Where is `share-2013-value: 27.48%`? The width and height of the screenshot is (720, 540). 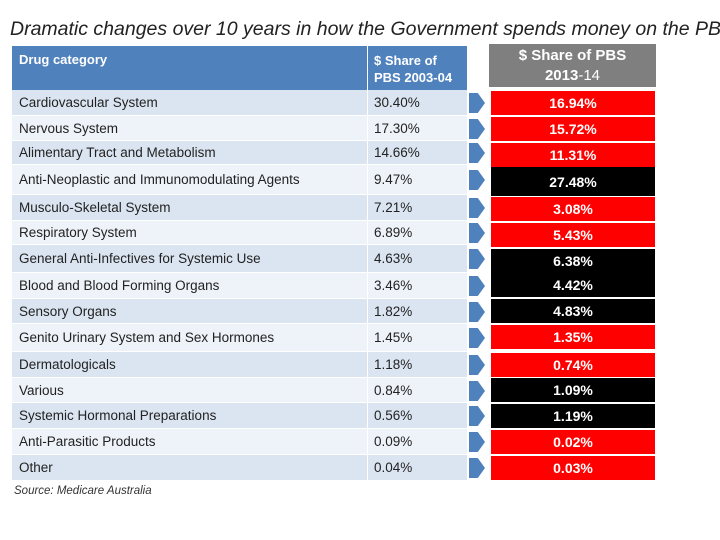 share-2013-value: 27.48% is located at coordinates (573, 181).